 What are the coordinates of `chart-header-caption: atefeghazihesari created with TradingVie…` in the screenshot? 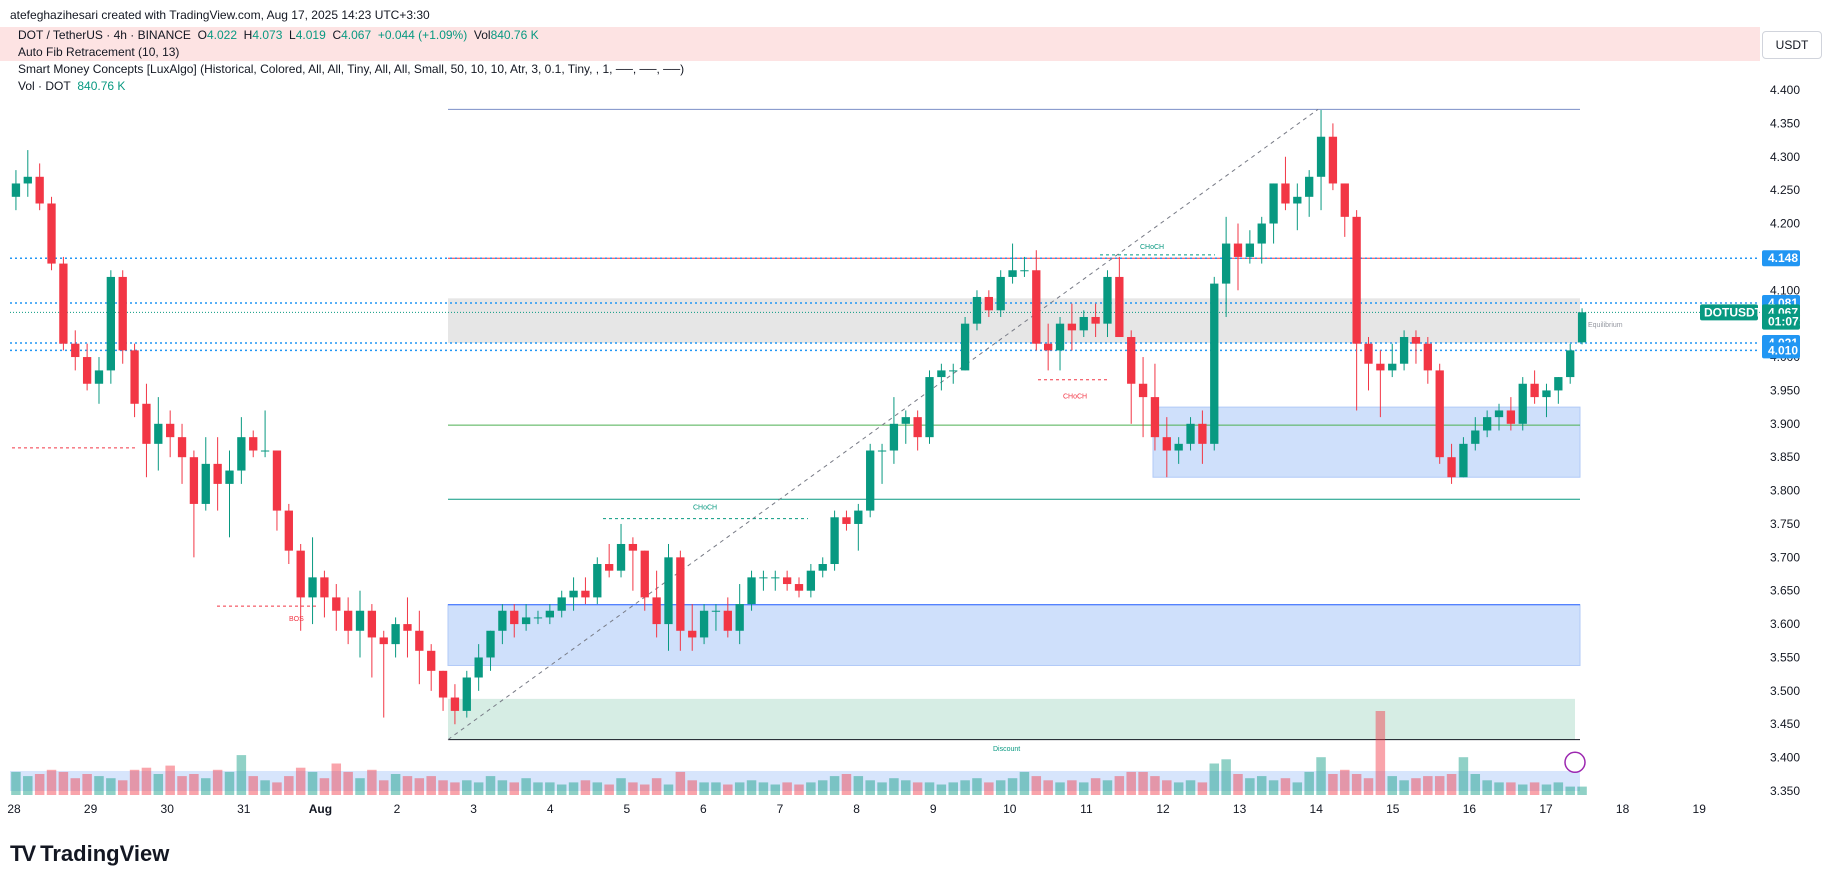 It's located at (220, 15).